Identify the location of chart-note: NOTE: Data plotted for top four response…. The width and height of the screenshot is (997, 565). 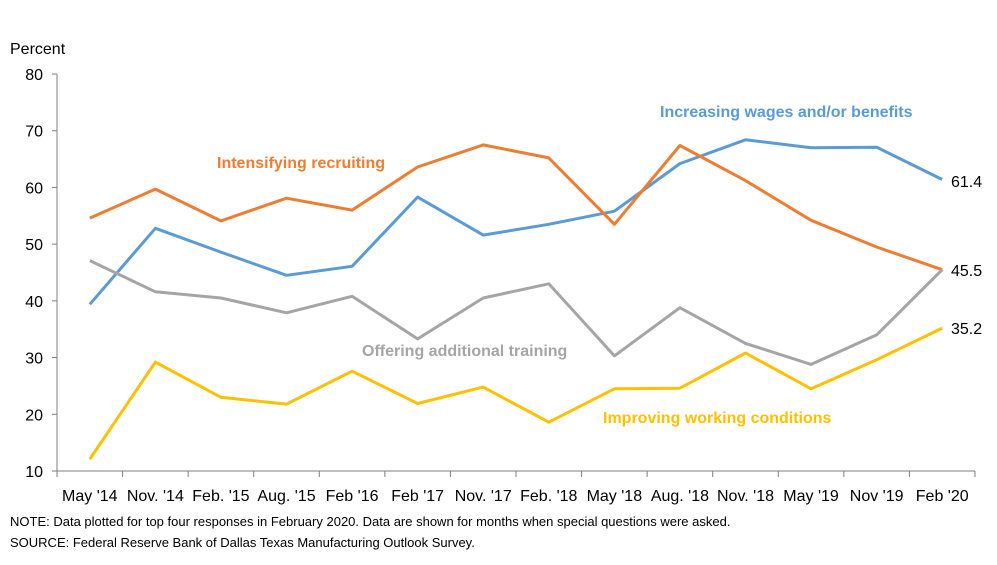
(370, 521).